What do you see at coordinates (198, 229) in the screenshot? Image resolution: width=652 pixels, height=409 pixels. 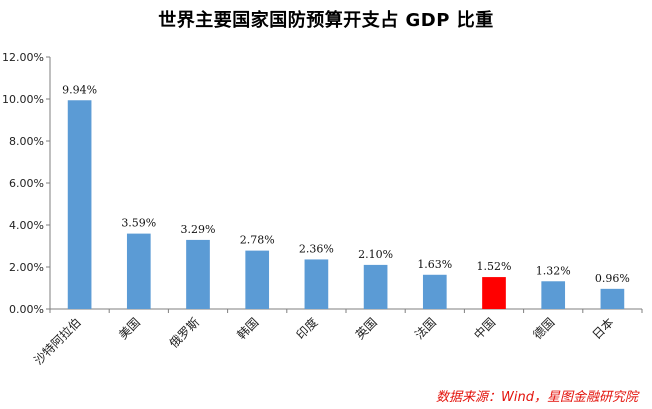 I see `data-label: 3.29%` at bounding box center [198, 229].